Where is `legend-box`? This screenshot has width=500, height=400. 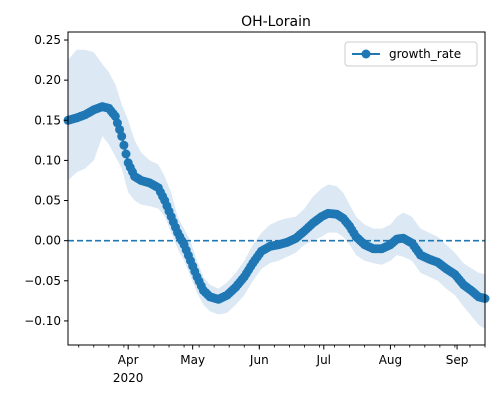
legend-box is located at coordinates (411, 54).